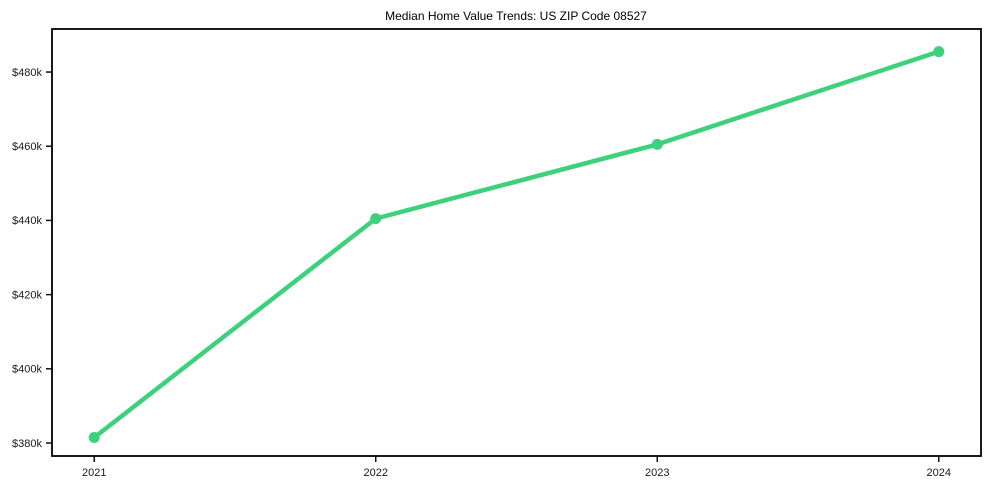 The image size is (990, 490). What do you see at coordinates (939, 473) in the screenshot?
I see `x-axis-tick-label: 2024` at bounding box center [939, 473].